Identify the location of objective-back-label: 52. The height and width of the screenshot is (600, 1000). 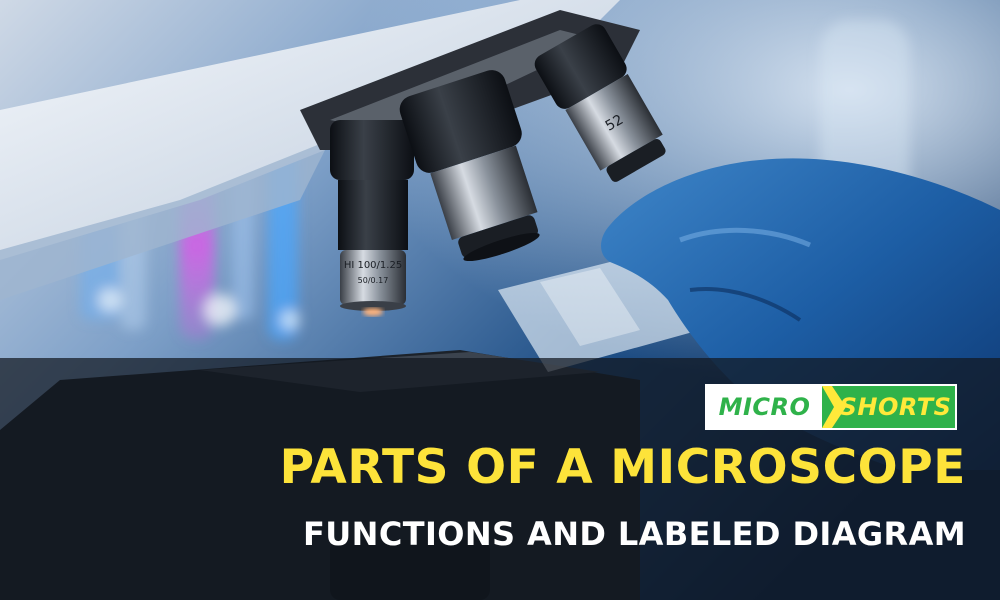
(614, 123).